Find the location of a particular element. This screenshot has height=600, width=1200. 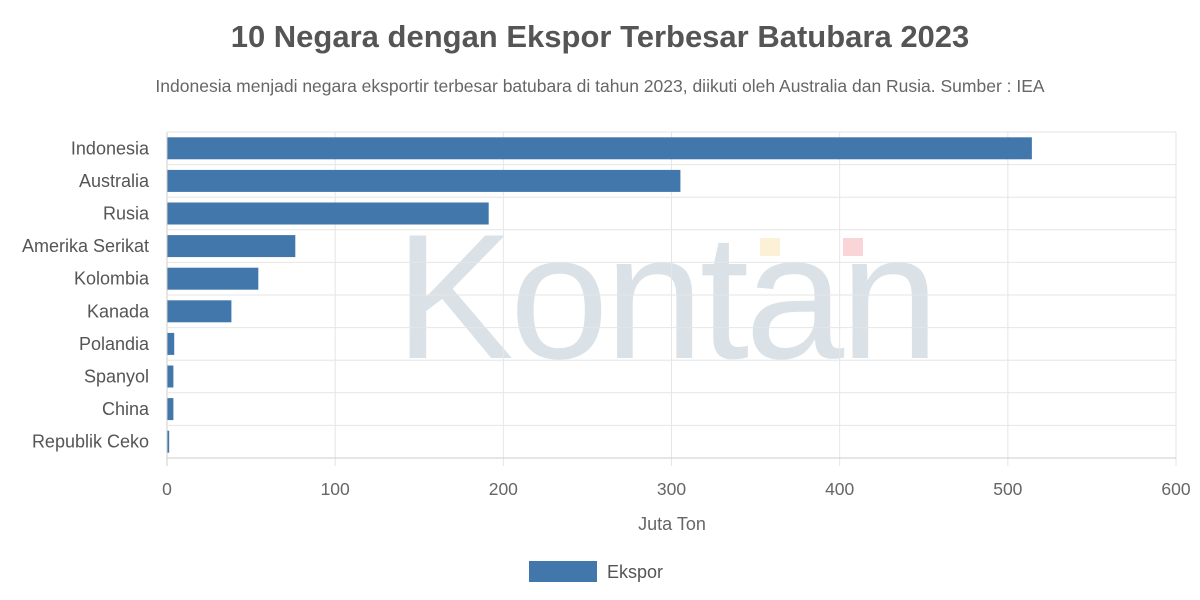

category-label: Australia is located at coordinates (114, 181).